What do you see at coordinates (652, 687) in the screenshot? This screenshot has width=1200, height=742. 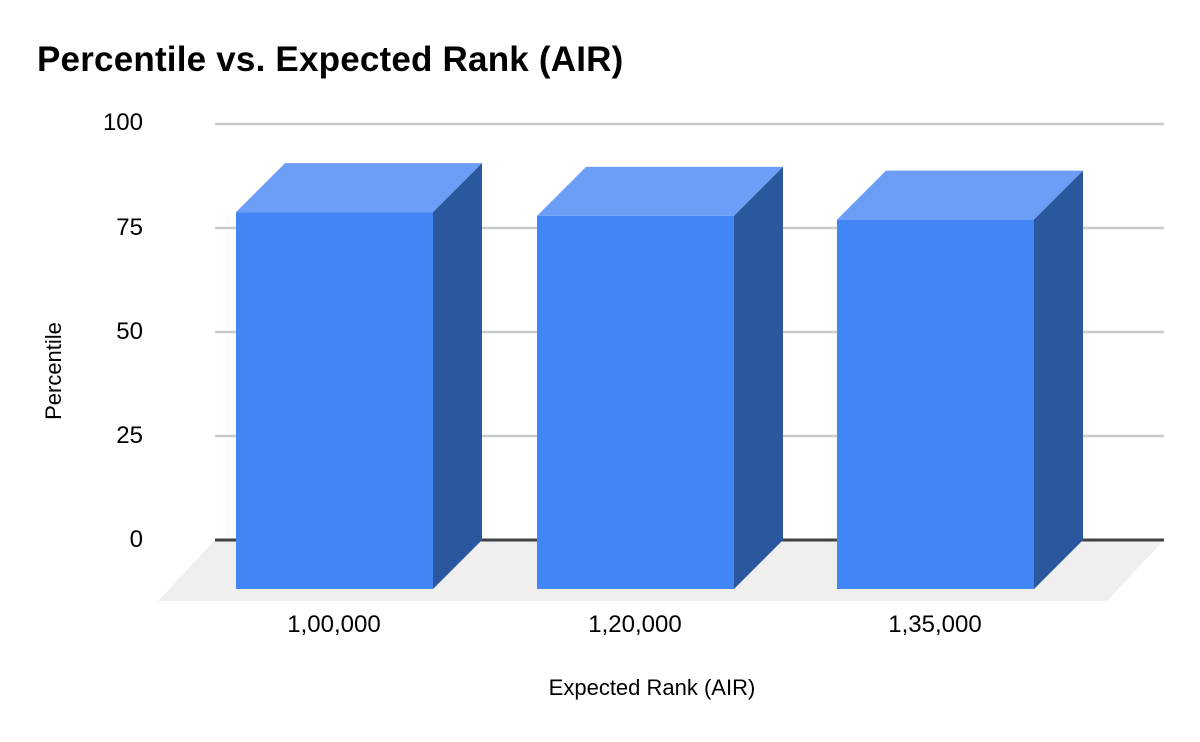 I see `x-axis-title: Expected Rank (AIR)` at bounding box center [652, 687].